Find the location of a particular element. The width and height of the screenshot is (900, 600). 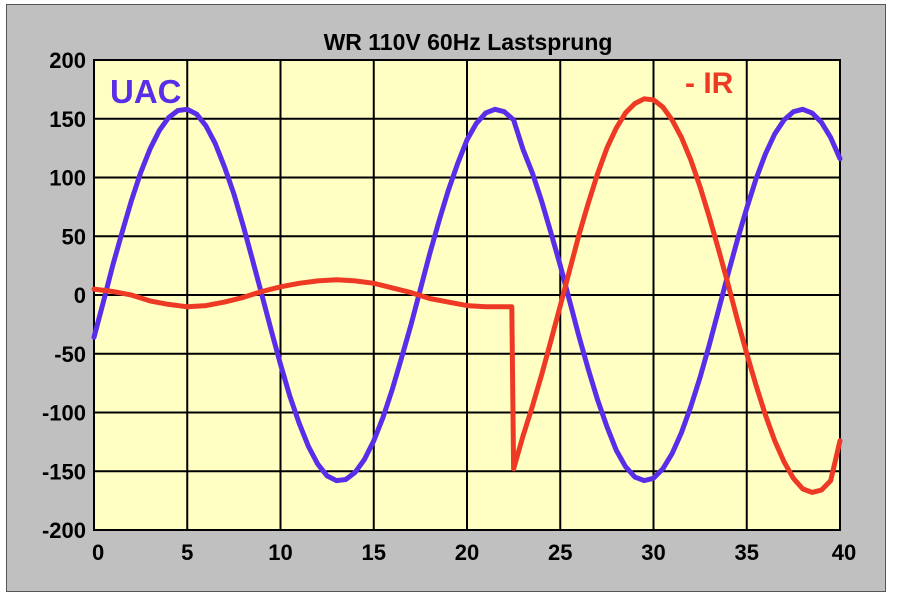

x-tick-label: 10 is located at coordinates (280, 552).